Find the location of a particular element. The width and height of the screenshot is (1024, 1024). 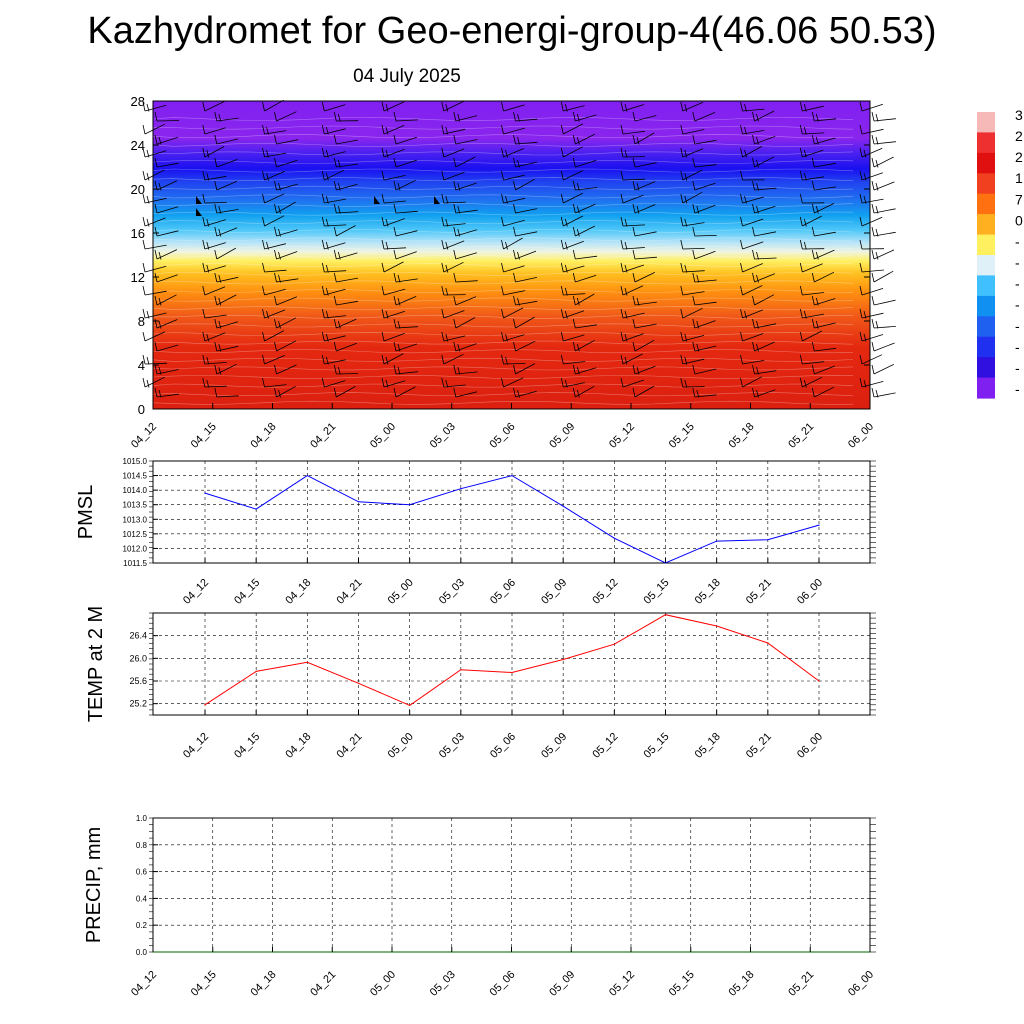

heatmap-xtick-label: 05_00 is located at coordinates (383, 436).